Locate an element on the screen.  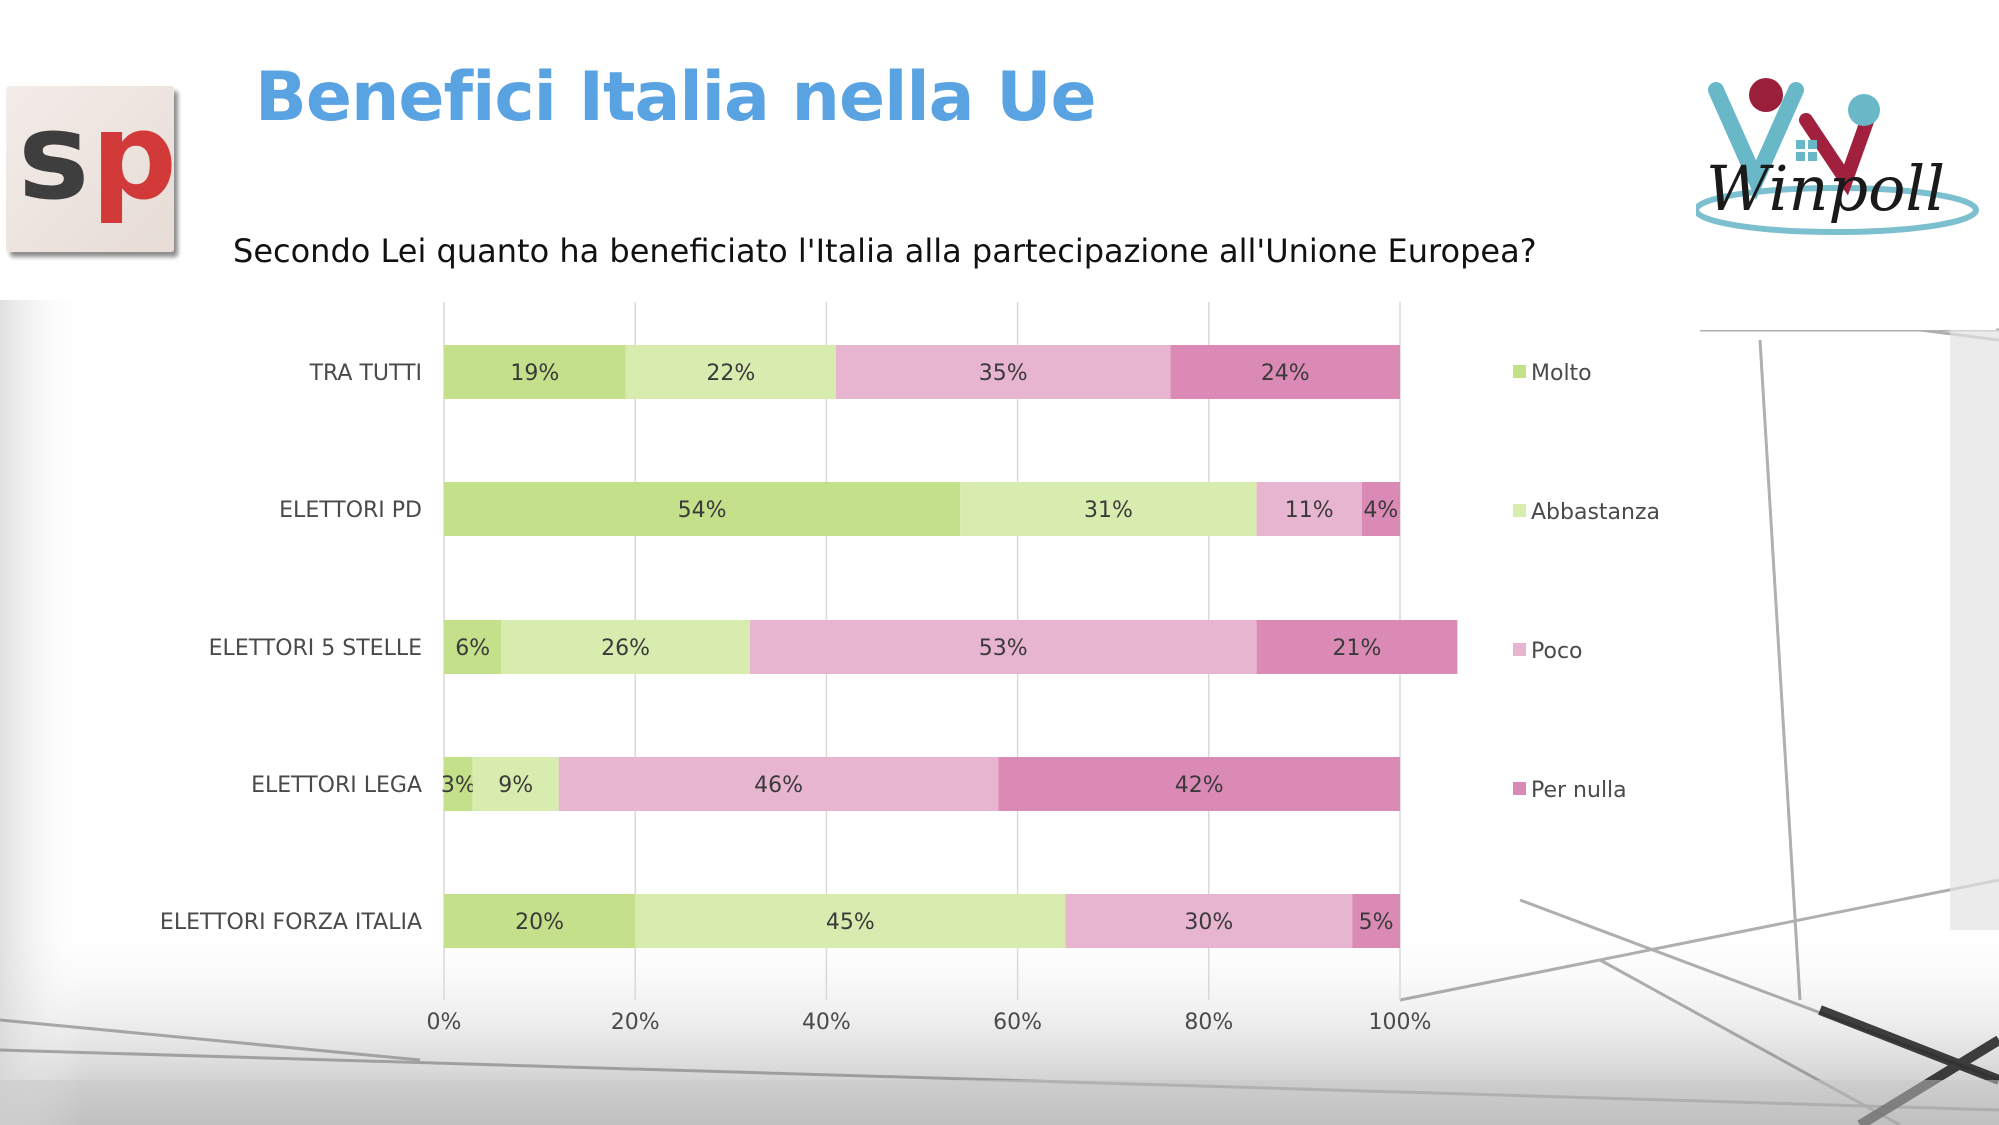
data-label: 42% is located at coordinates (1199, 785).